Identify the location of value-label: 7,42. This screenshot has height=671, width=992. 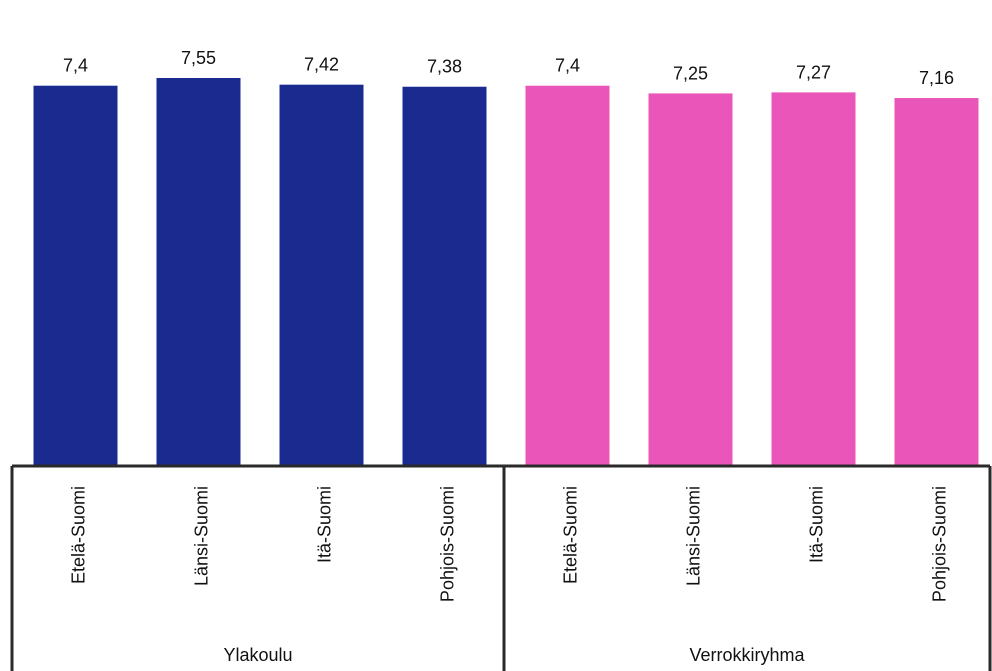
(321, 65).